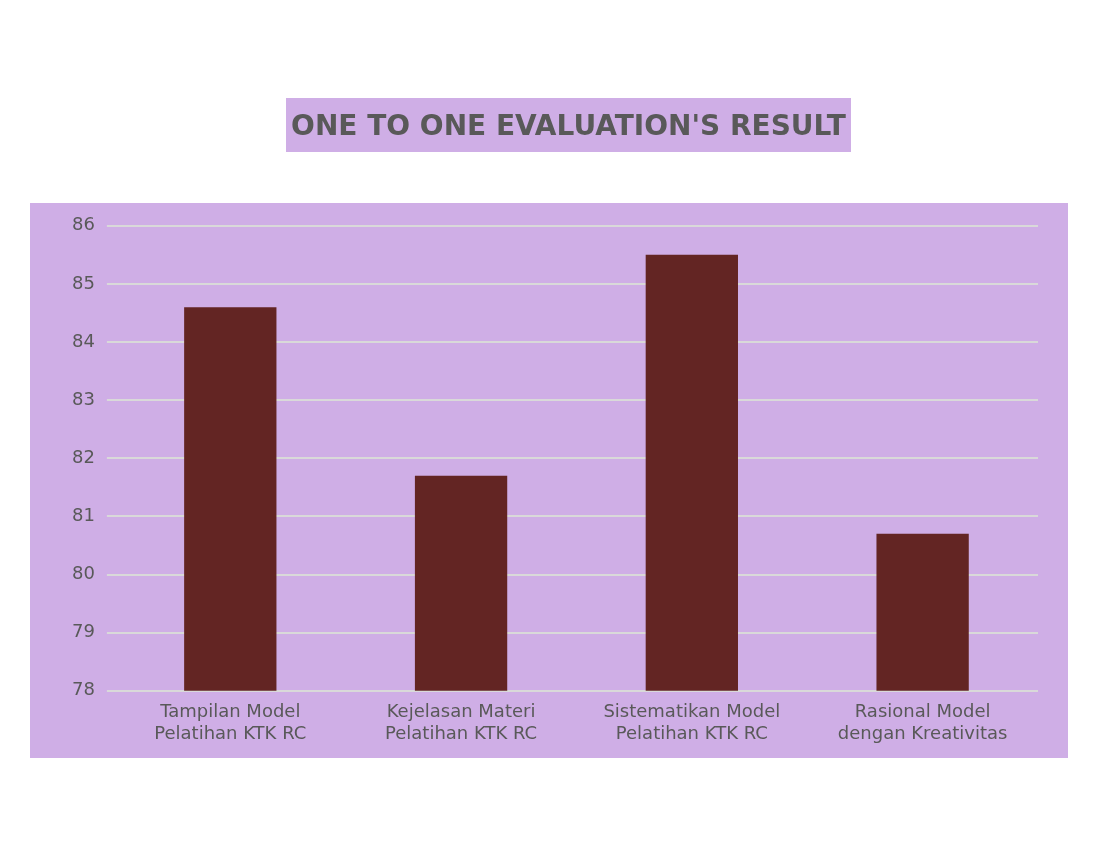 Image resolution: width=1109 pixels, height=847 pixels. What do you see at coordinates (692, 721) in the screenshot?
I see `x-tick-label: Sistematikan Model Pelatihan KTK RC` at bounding box center [692, 721].